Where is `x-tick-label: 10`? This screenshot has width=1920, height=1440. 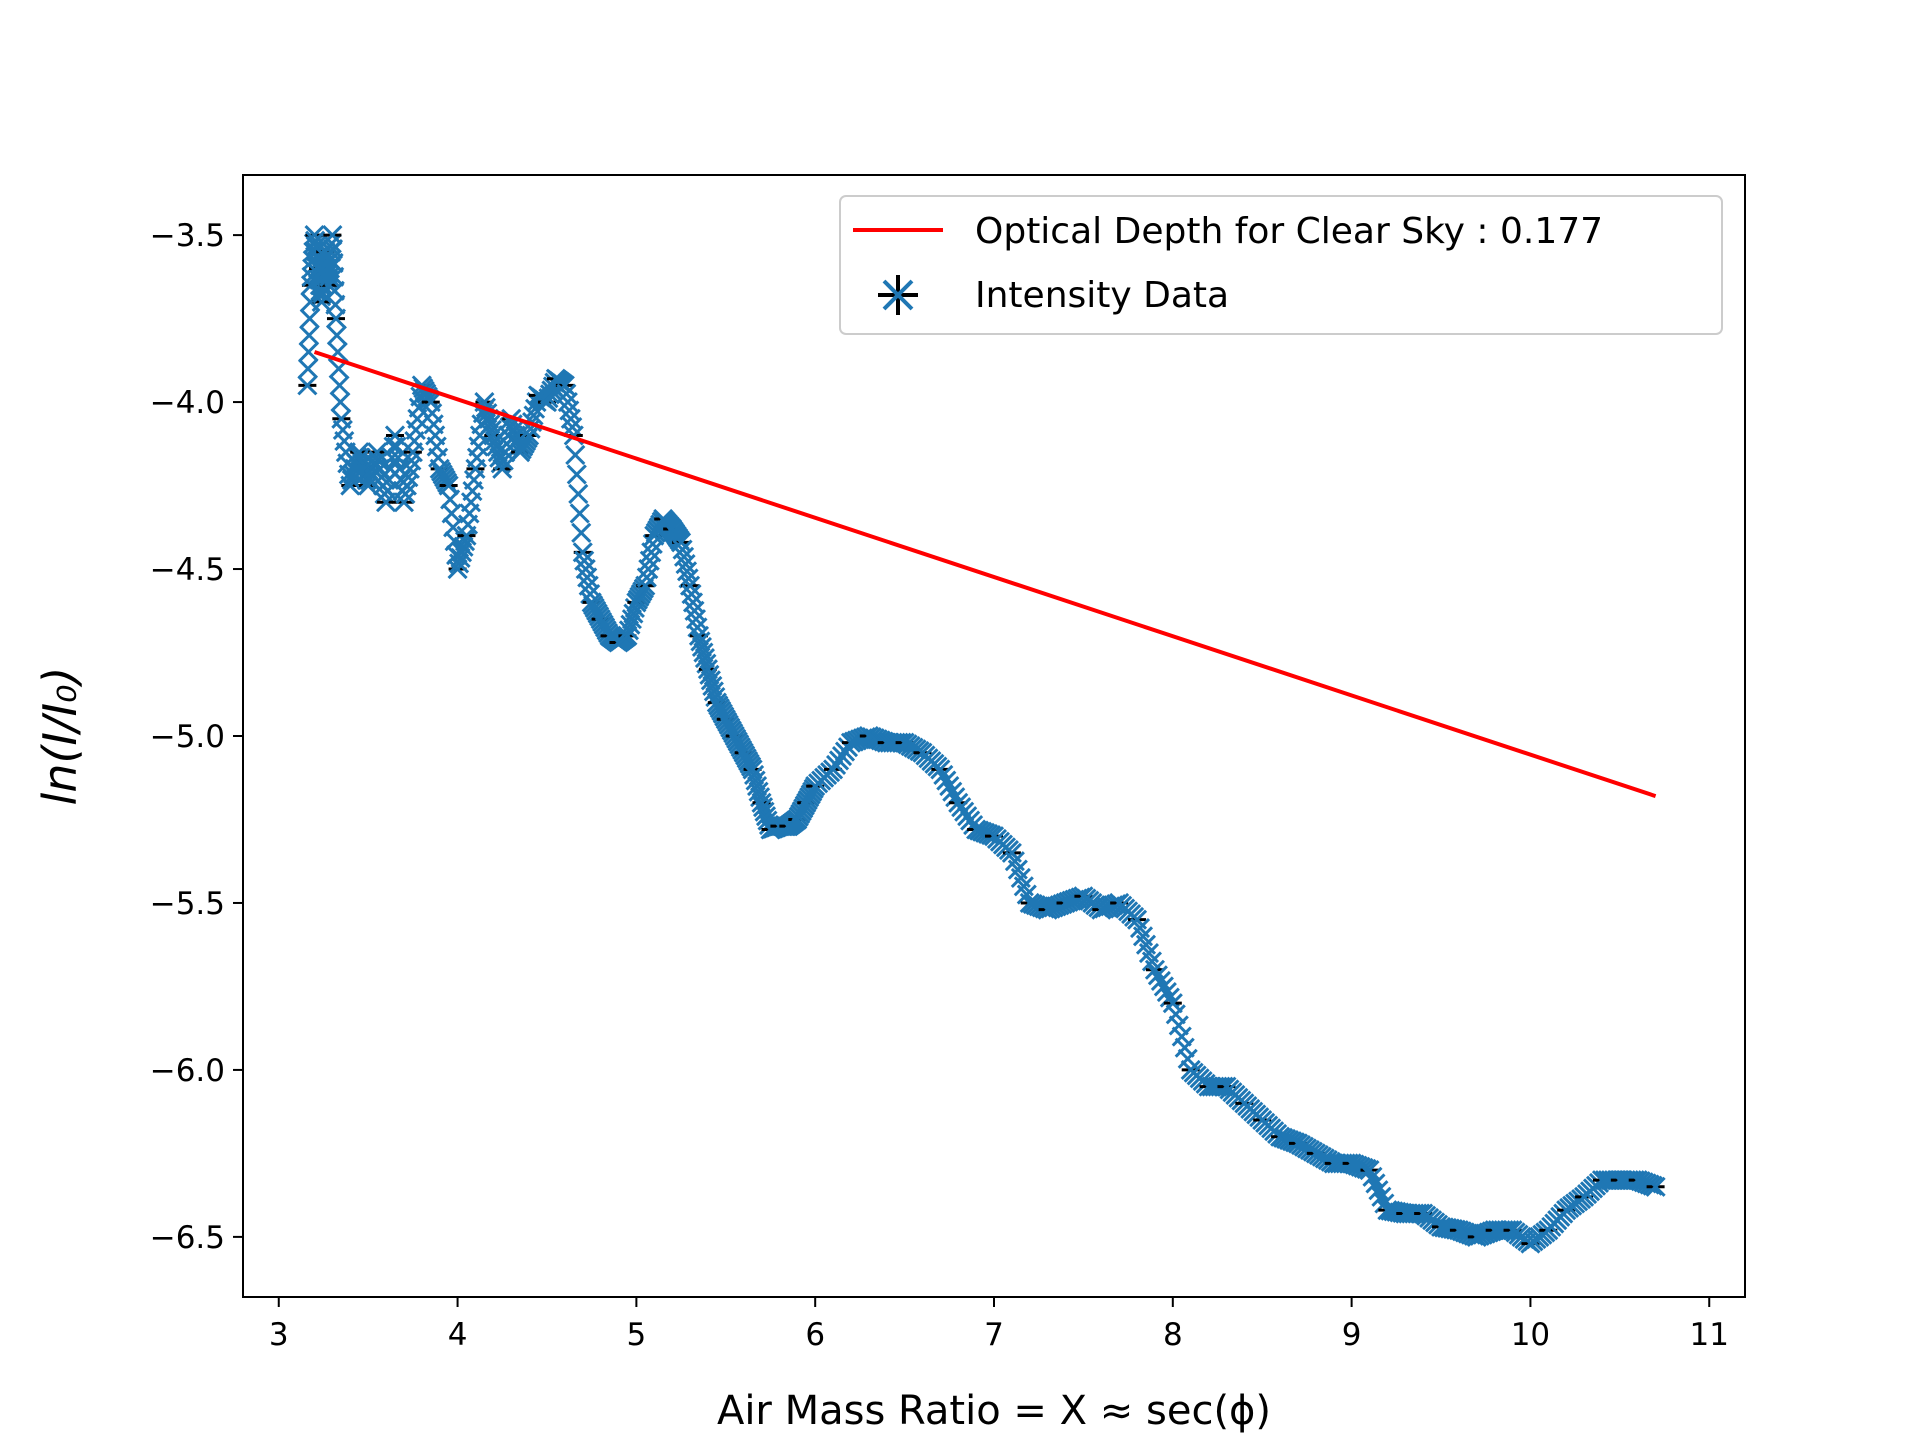 x-tick-label: 10 is located at coordinates (1530, 1335).